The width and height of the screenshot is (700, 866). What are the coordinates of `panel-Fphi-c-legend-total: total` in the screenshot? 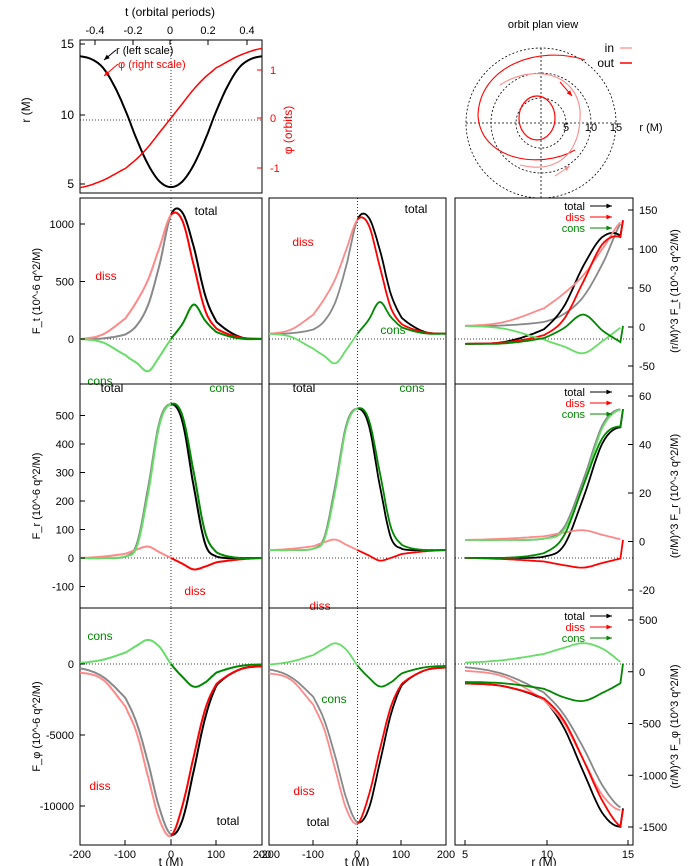 It's located at (574, 617).